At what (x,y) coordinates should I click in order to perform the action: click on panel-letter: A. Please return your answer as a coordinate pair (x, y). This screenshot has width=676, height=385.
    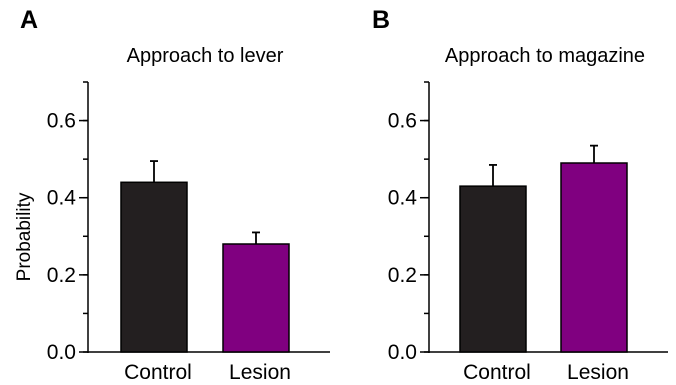
    Looking at the image, I should click on (29, 20).